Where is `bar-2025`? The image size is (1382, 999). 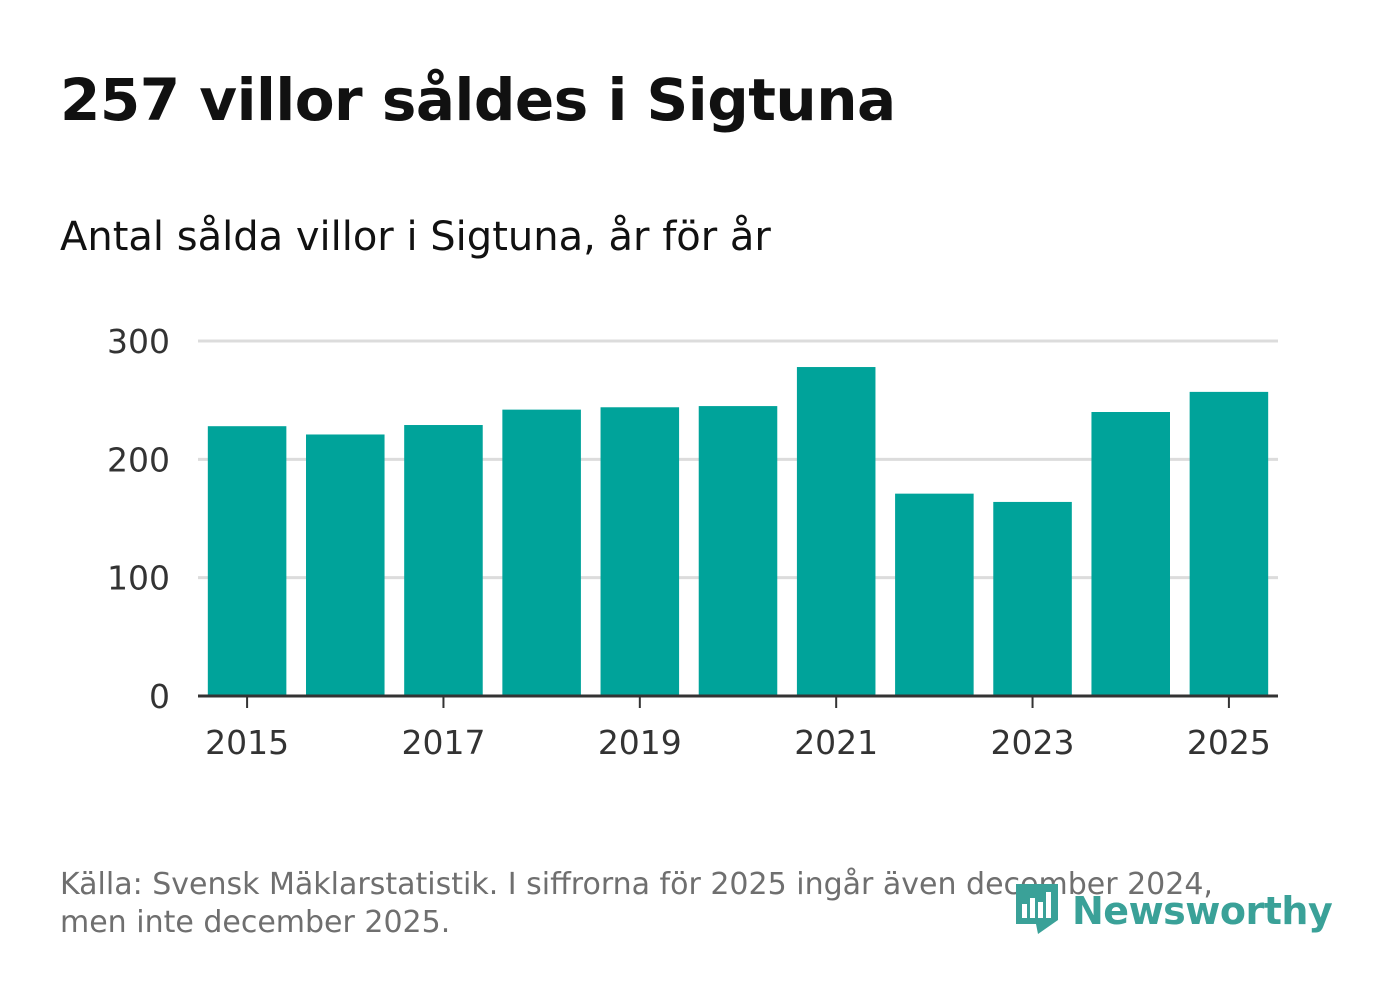 bar-2025 is located at coordinates (1229, 543).